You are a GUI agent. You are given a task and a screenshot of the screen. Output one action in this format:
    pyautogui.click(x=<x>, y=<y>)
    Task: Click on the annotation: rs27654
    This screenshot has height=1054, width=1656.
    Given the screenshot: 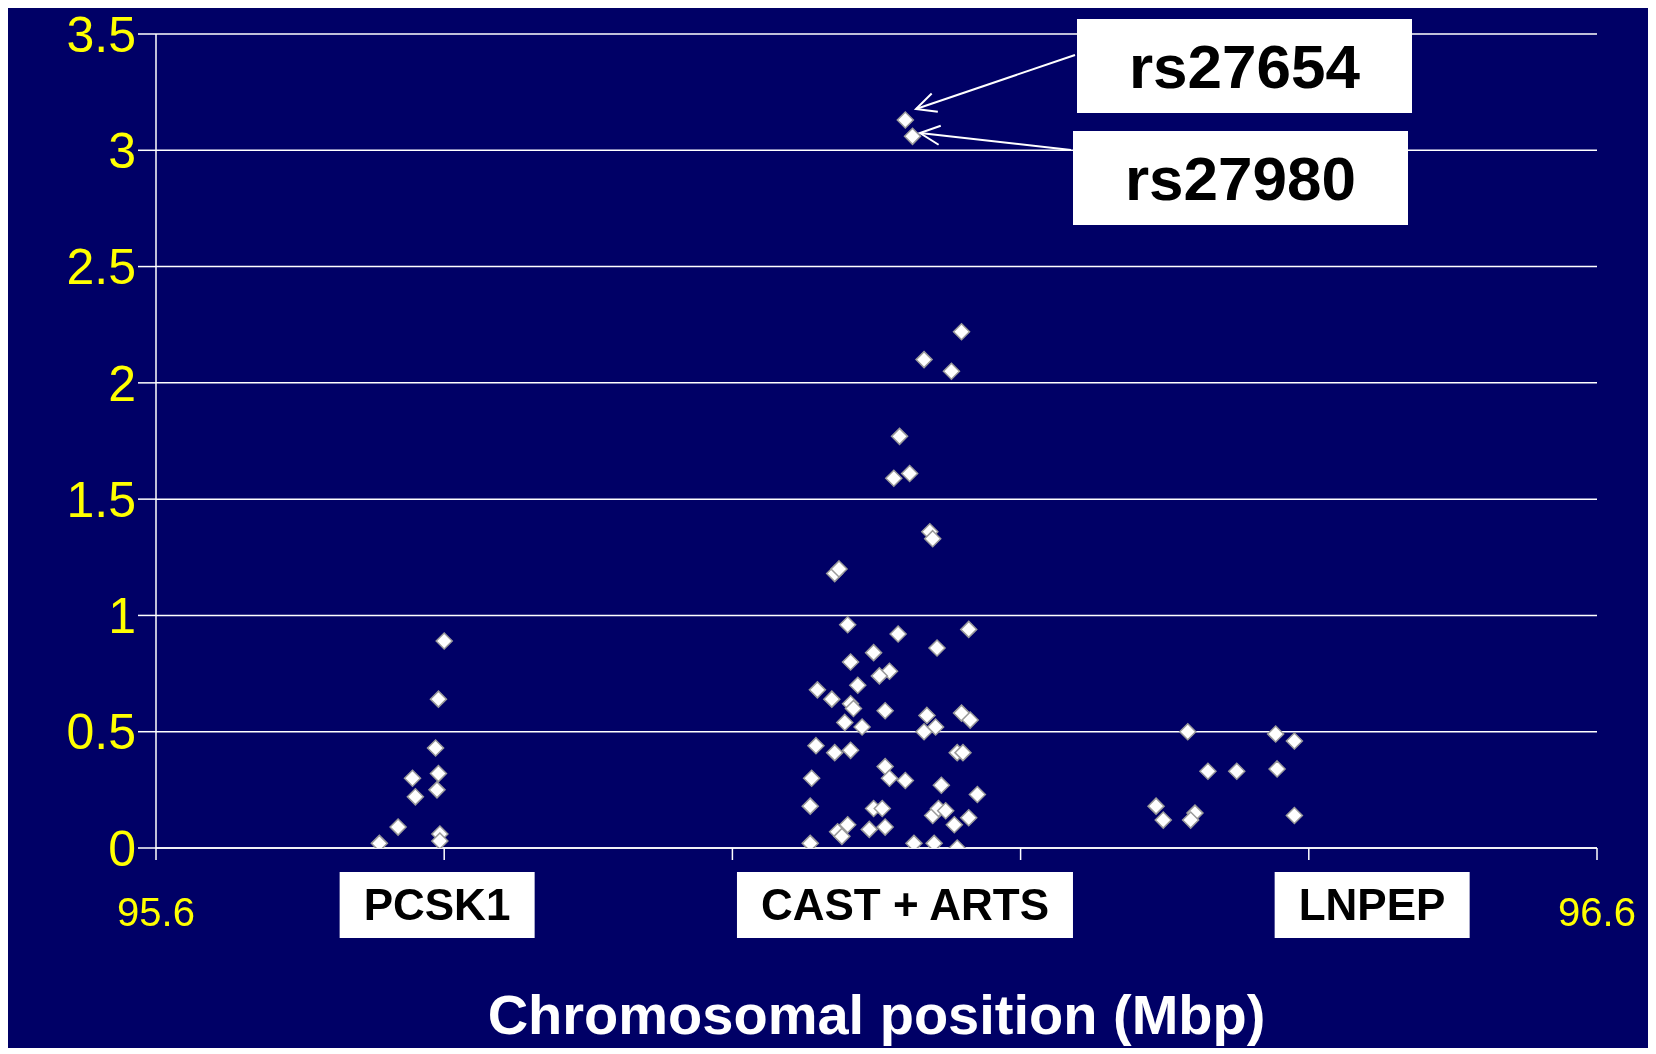 What is the action you would take?
    pyautogui.click(x=1244, y=66)
    